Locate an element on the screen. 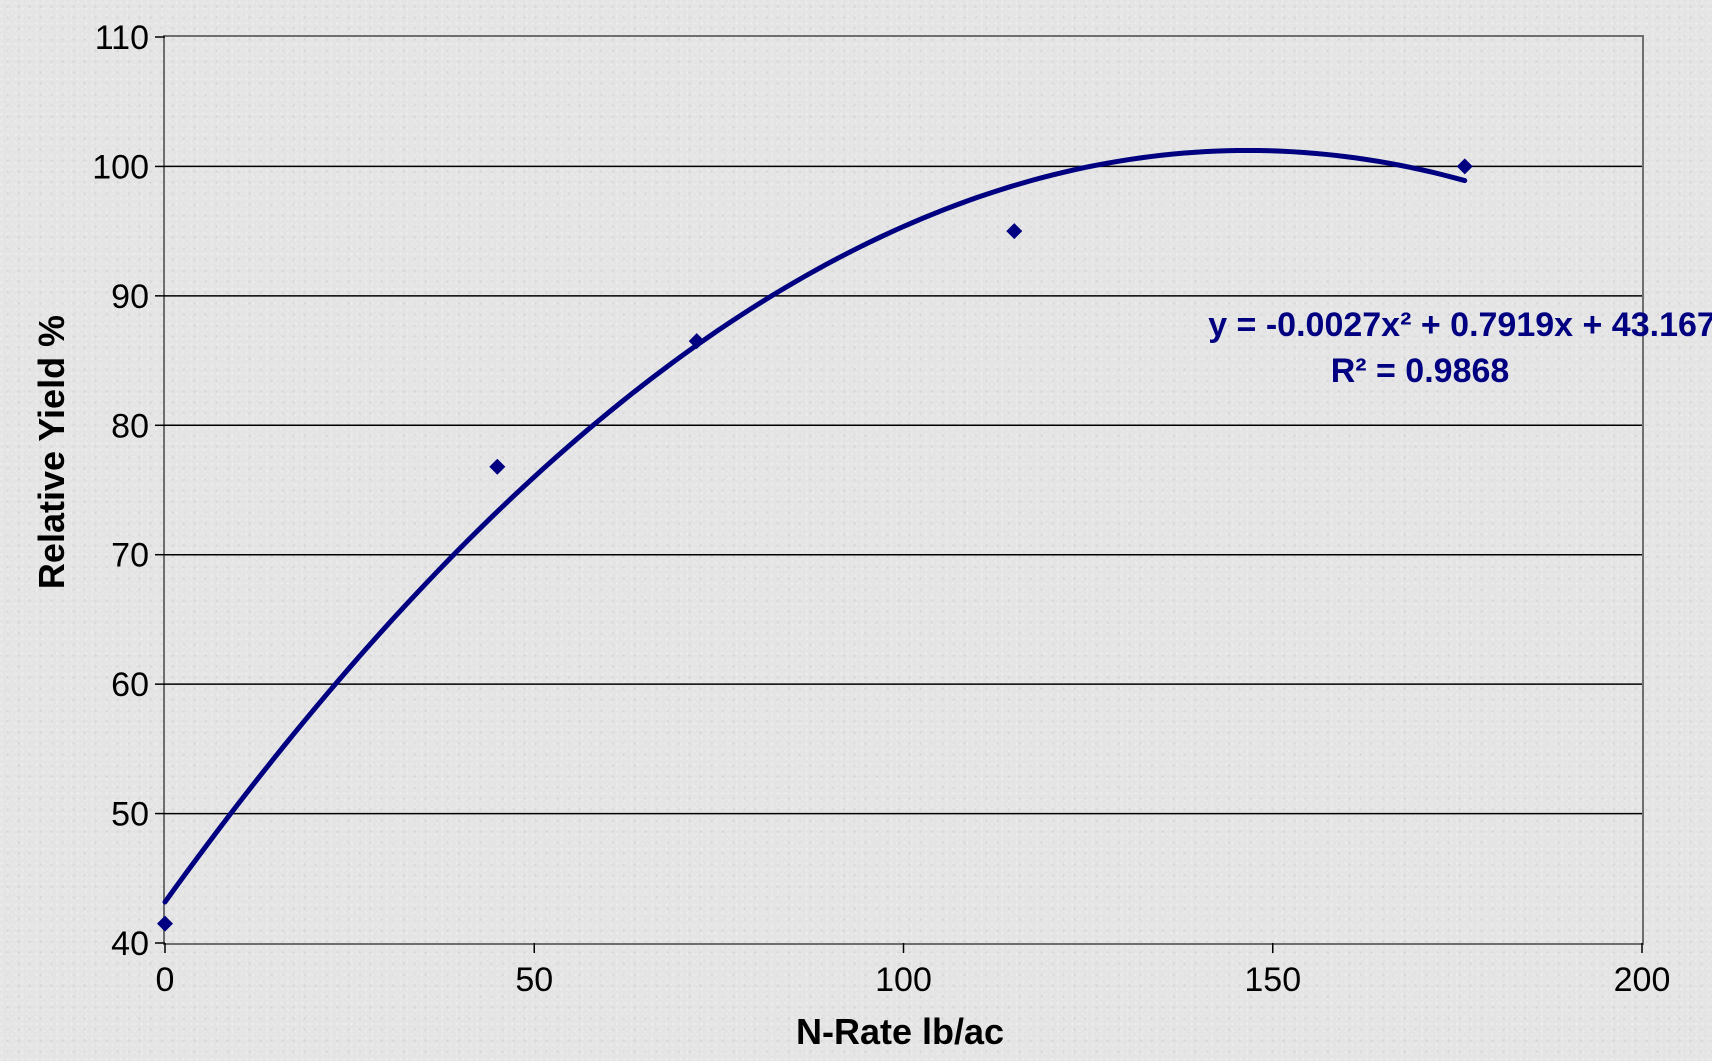 The image size is (1712, 1061). x-tick-label: 200 is located at coordinates (1642, 980).